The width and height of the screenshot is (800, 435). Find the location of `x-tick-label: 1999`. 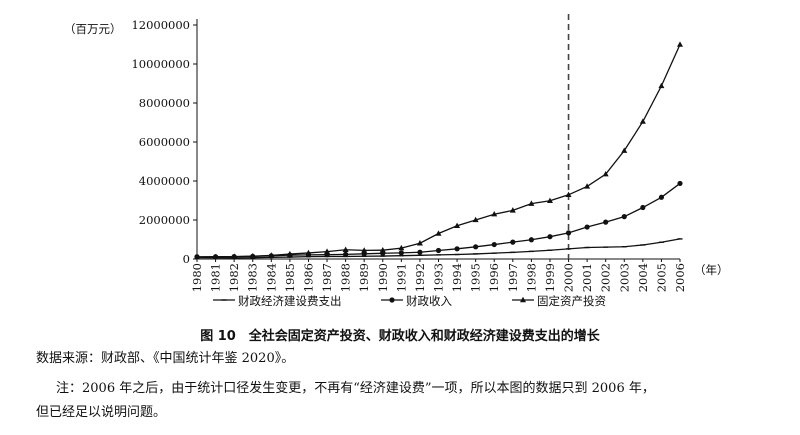

x-tick-label: 1999 is located at coordinates (550, 277).